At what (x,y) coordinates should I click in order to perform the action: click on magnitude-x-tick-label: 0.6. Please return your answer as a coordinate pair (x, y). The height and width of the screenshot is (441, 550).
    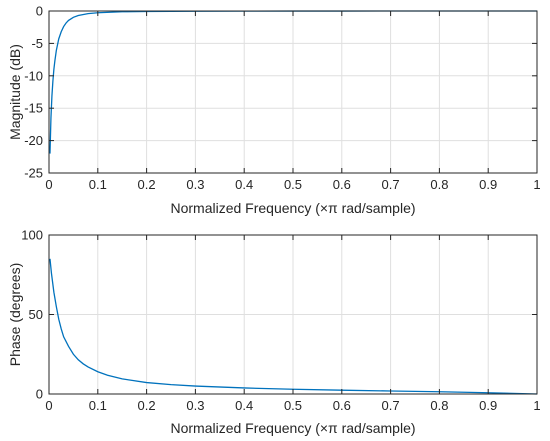
    Looking at the image, I should click on (342, 184).